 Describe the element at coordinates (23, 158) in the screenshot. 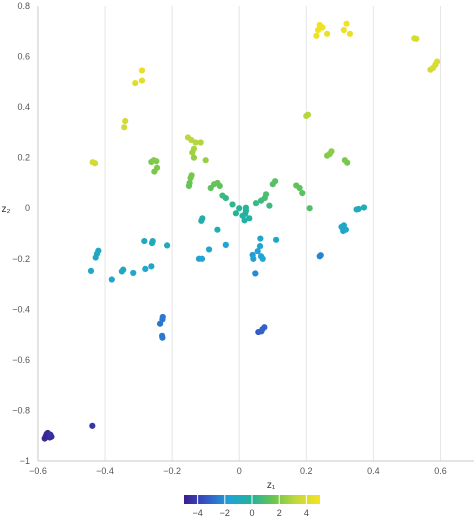

I see `y-tick-label: 0.2` at that location.